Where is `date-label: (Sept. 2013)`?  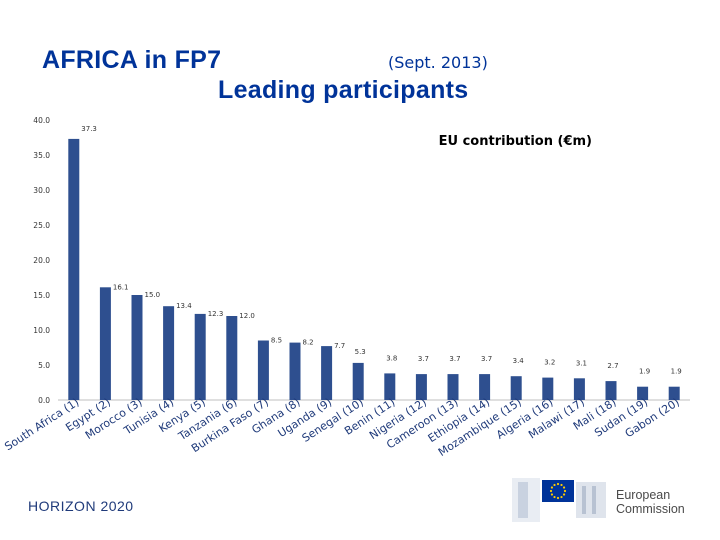 date-label: (Sept. 2013) is located at coordinates (438, 62).